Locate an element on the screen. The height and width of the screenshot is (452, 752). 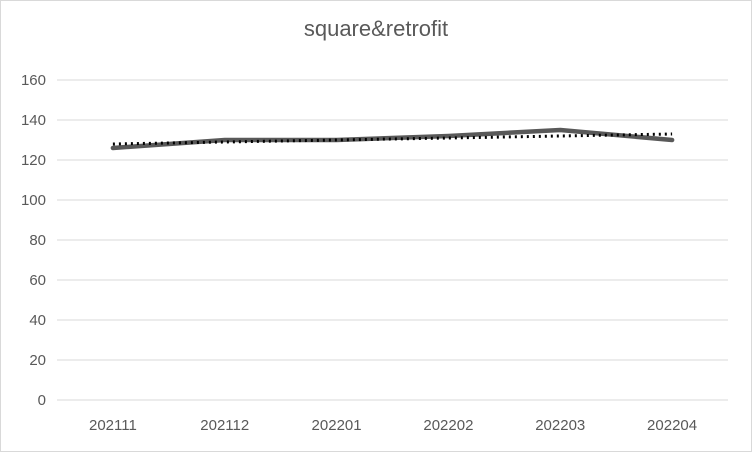
y-tick-label: 140 is located at coordinates (33, 120).